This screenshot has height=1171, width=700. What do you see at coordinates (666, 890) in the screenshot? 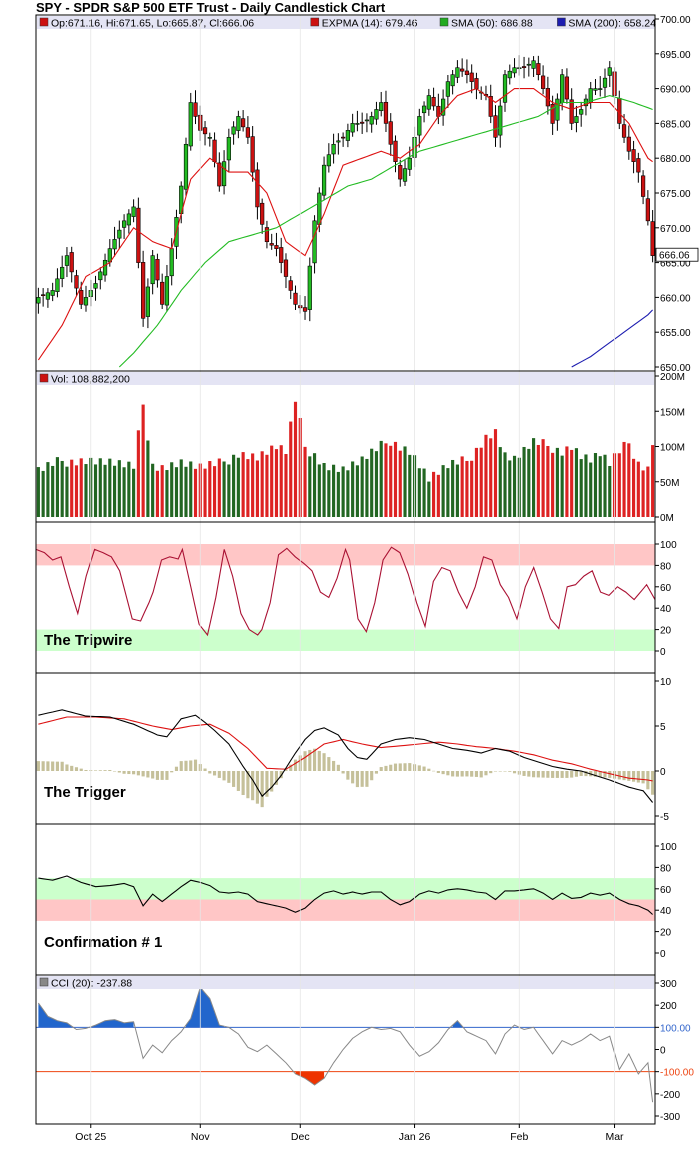
I see `y-tick-label: 60` at bounding box center [666, 890].